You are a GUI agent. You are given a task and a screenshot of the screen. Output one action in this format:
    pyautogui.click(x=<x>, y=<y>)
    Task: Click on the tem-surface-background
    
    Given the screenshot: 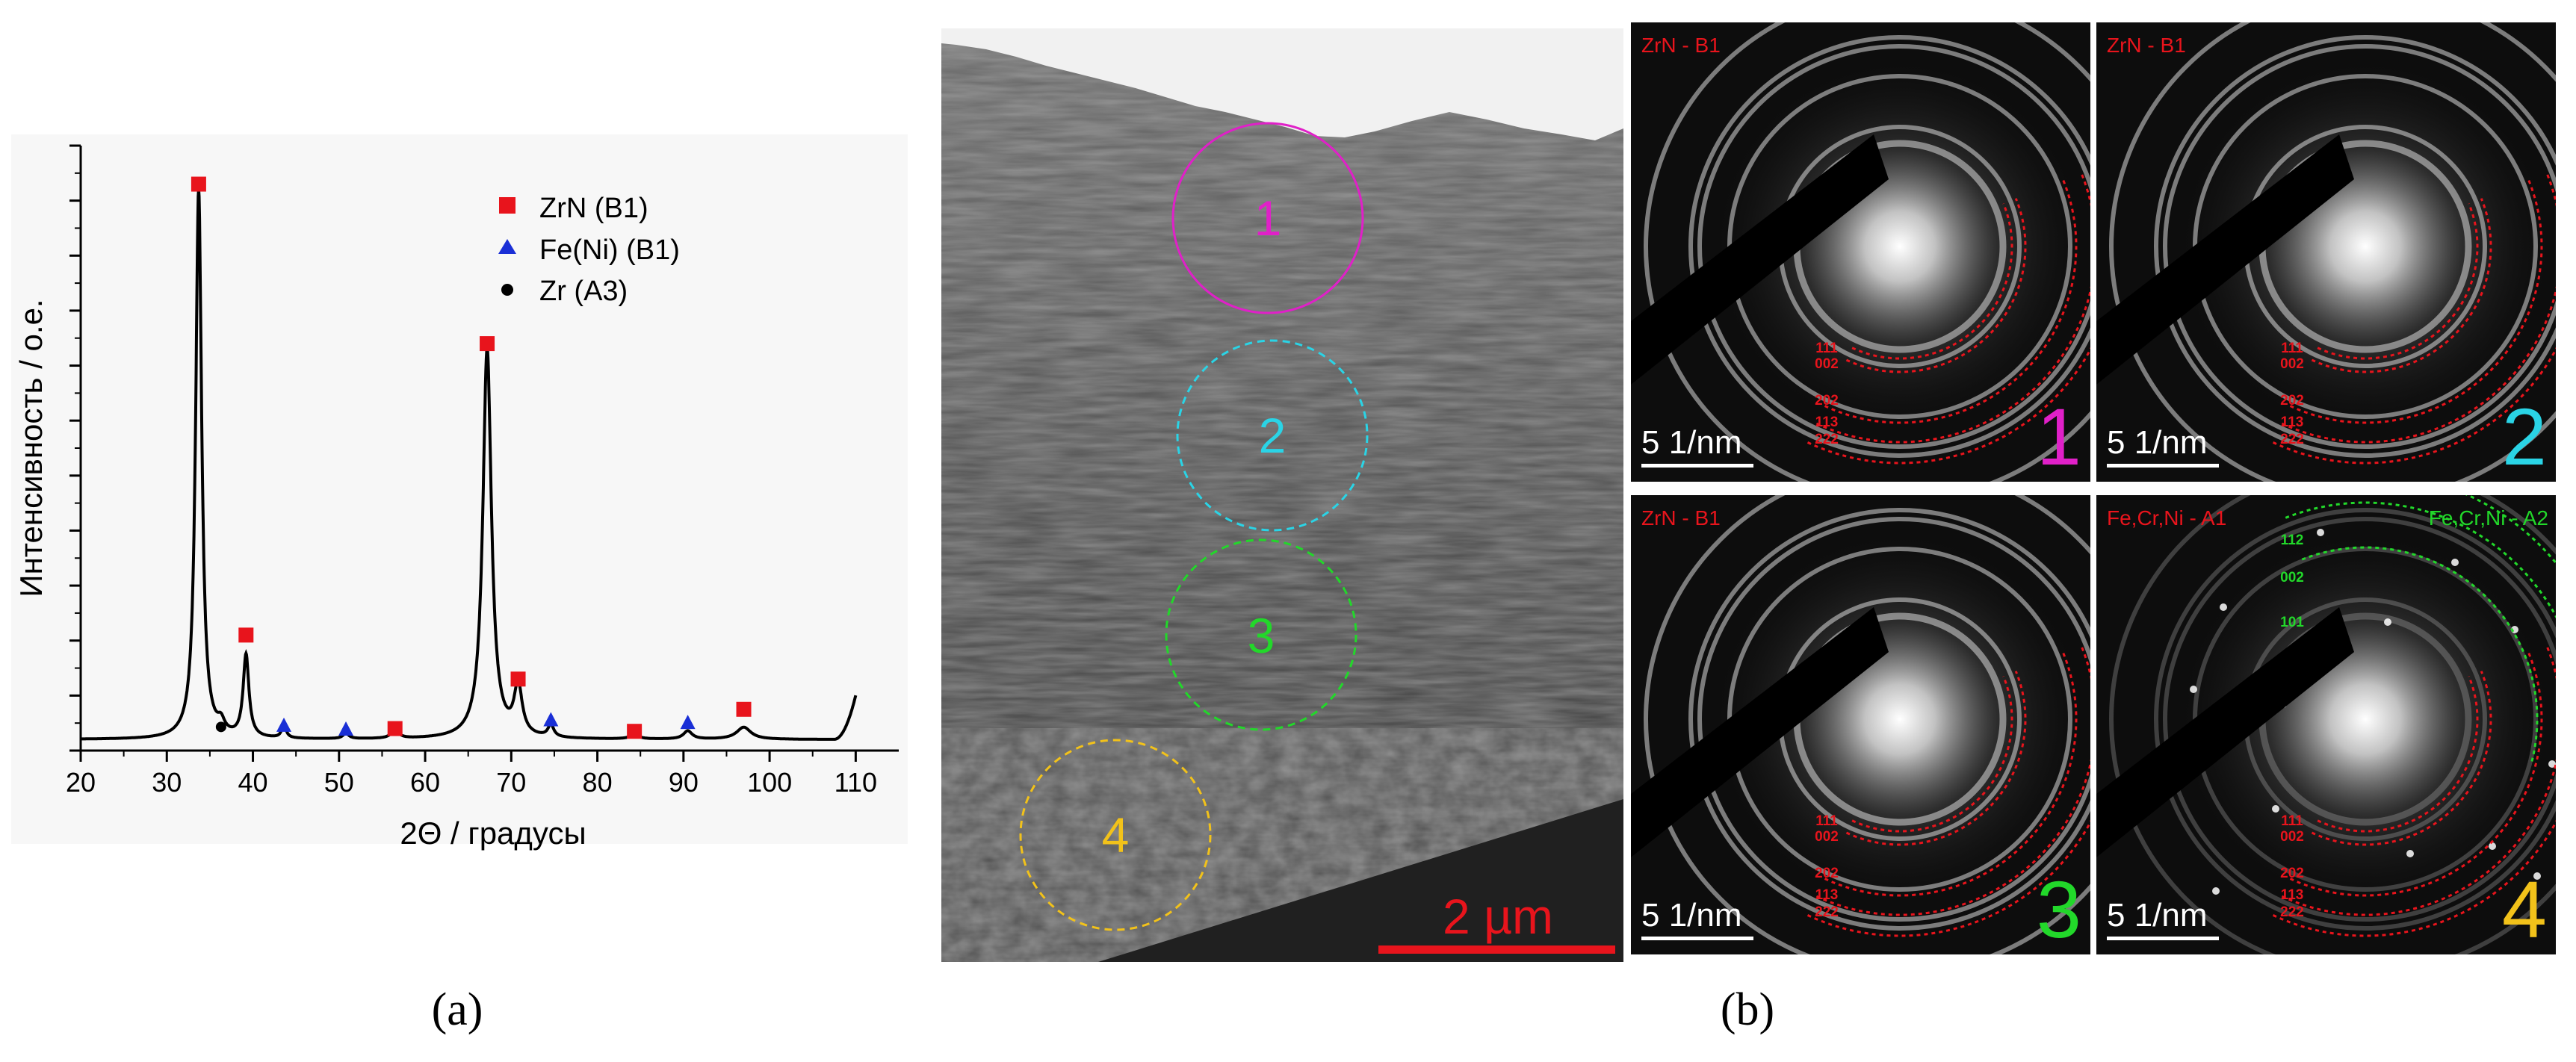 What is the action you would take?
    pyautogui.click(x=1282, y=84)
    